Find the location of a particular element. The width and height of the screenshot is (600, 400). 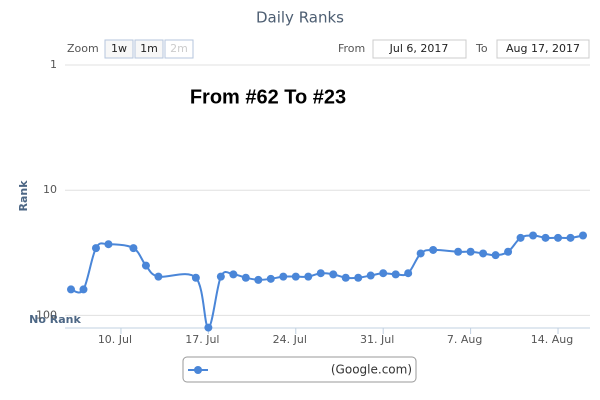

x-tick-label: 17. Jul is located at coordinates (202, 339).